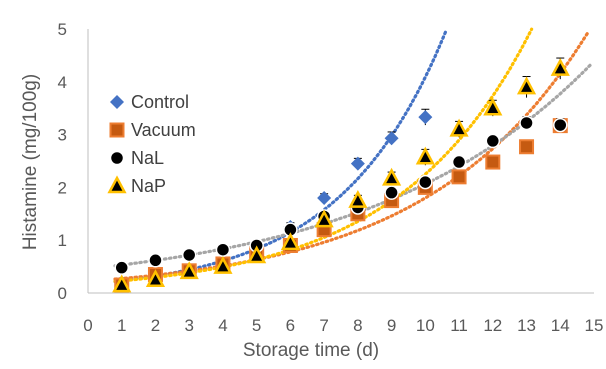 Image resolution: width=606 pixels, height=369 pixels. I want to click on legend-marker-control, so click(117, 102).